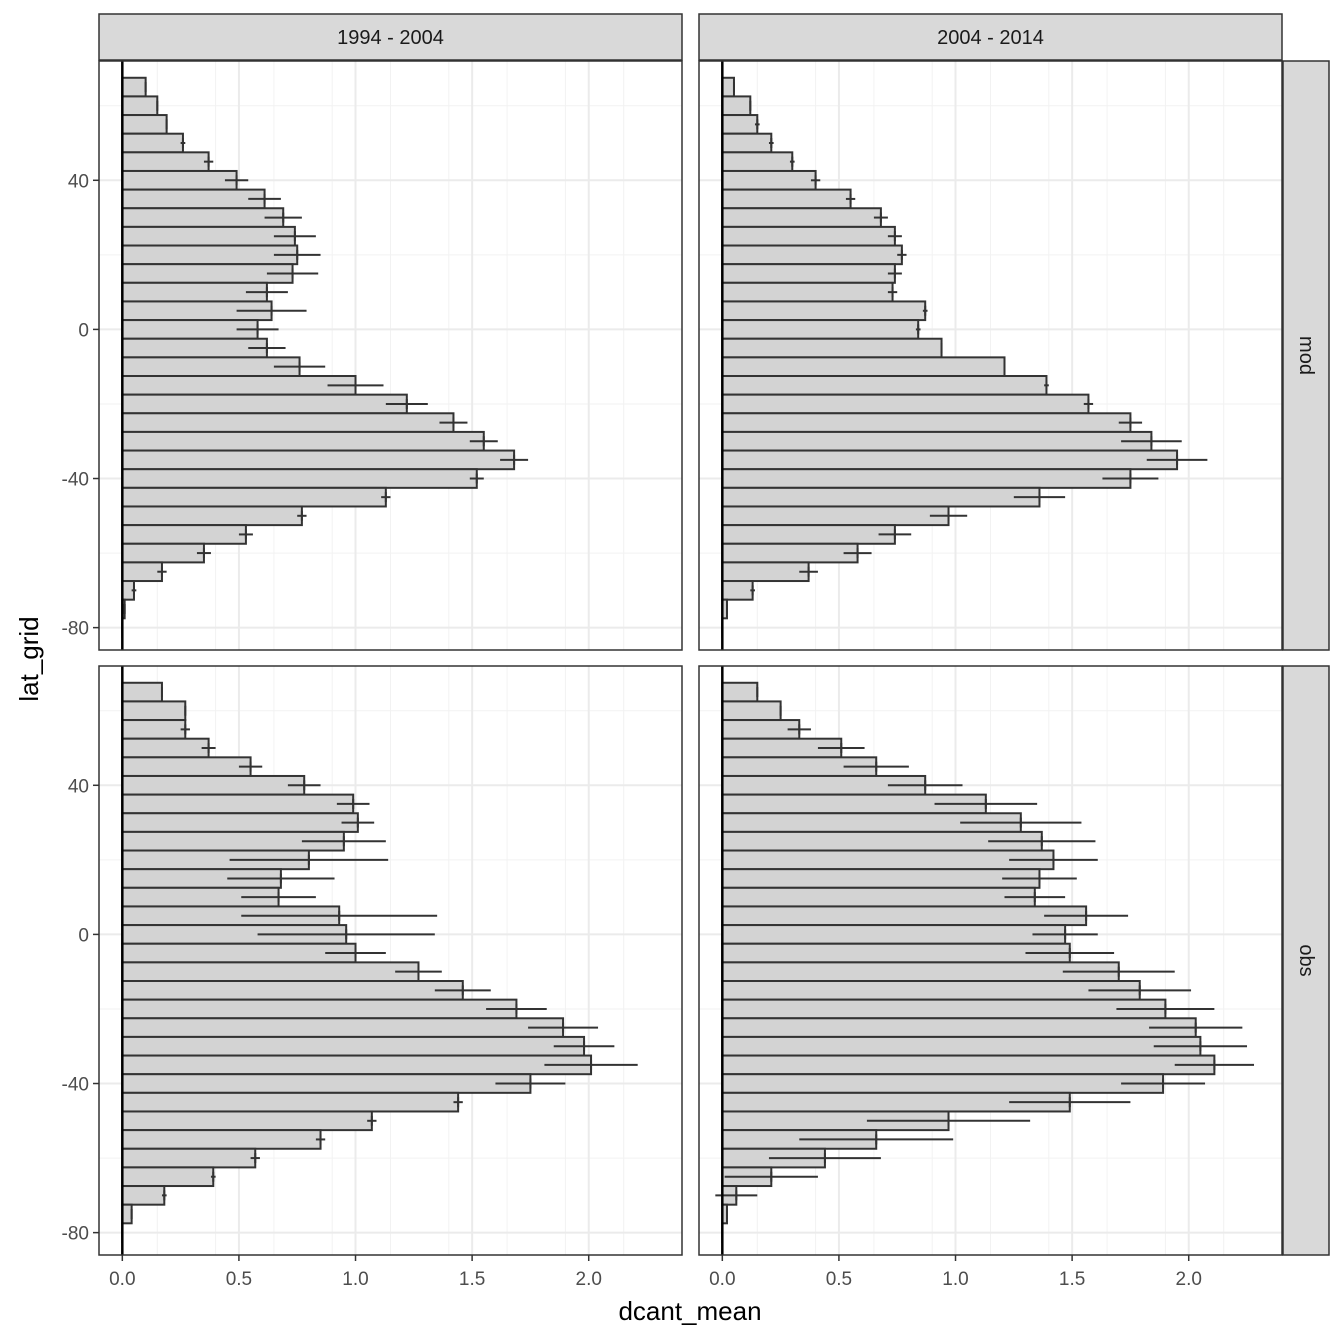 Image resolution: width=1344 pixels, height=1344 pixels. I want to click on column-strip-1: 2004 - 2014, so click(990, 37).